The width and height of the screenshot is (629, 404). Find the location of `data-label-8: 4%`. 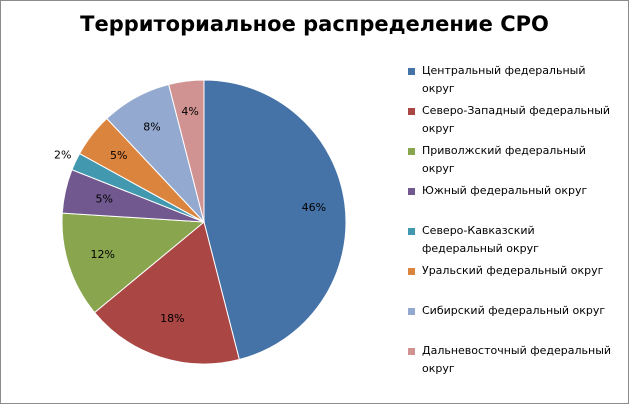

data-label-8: 4% is located at coordinates (189, 111).